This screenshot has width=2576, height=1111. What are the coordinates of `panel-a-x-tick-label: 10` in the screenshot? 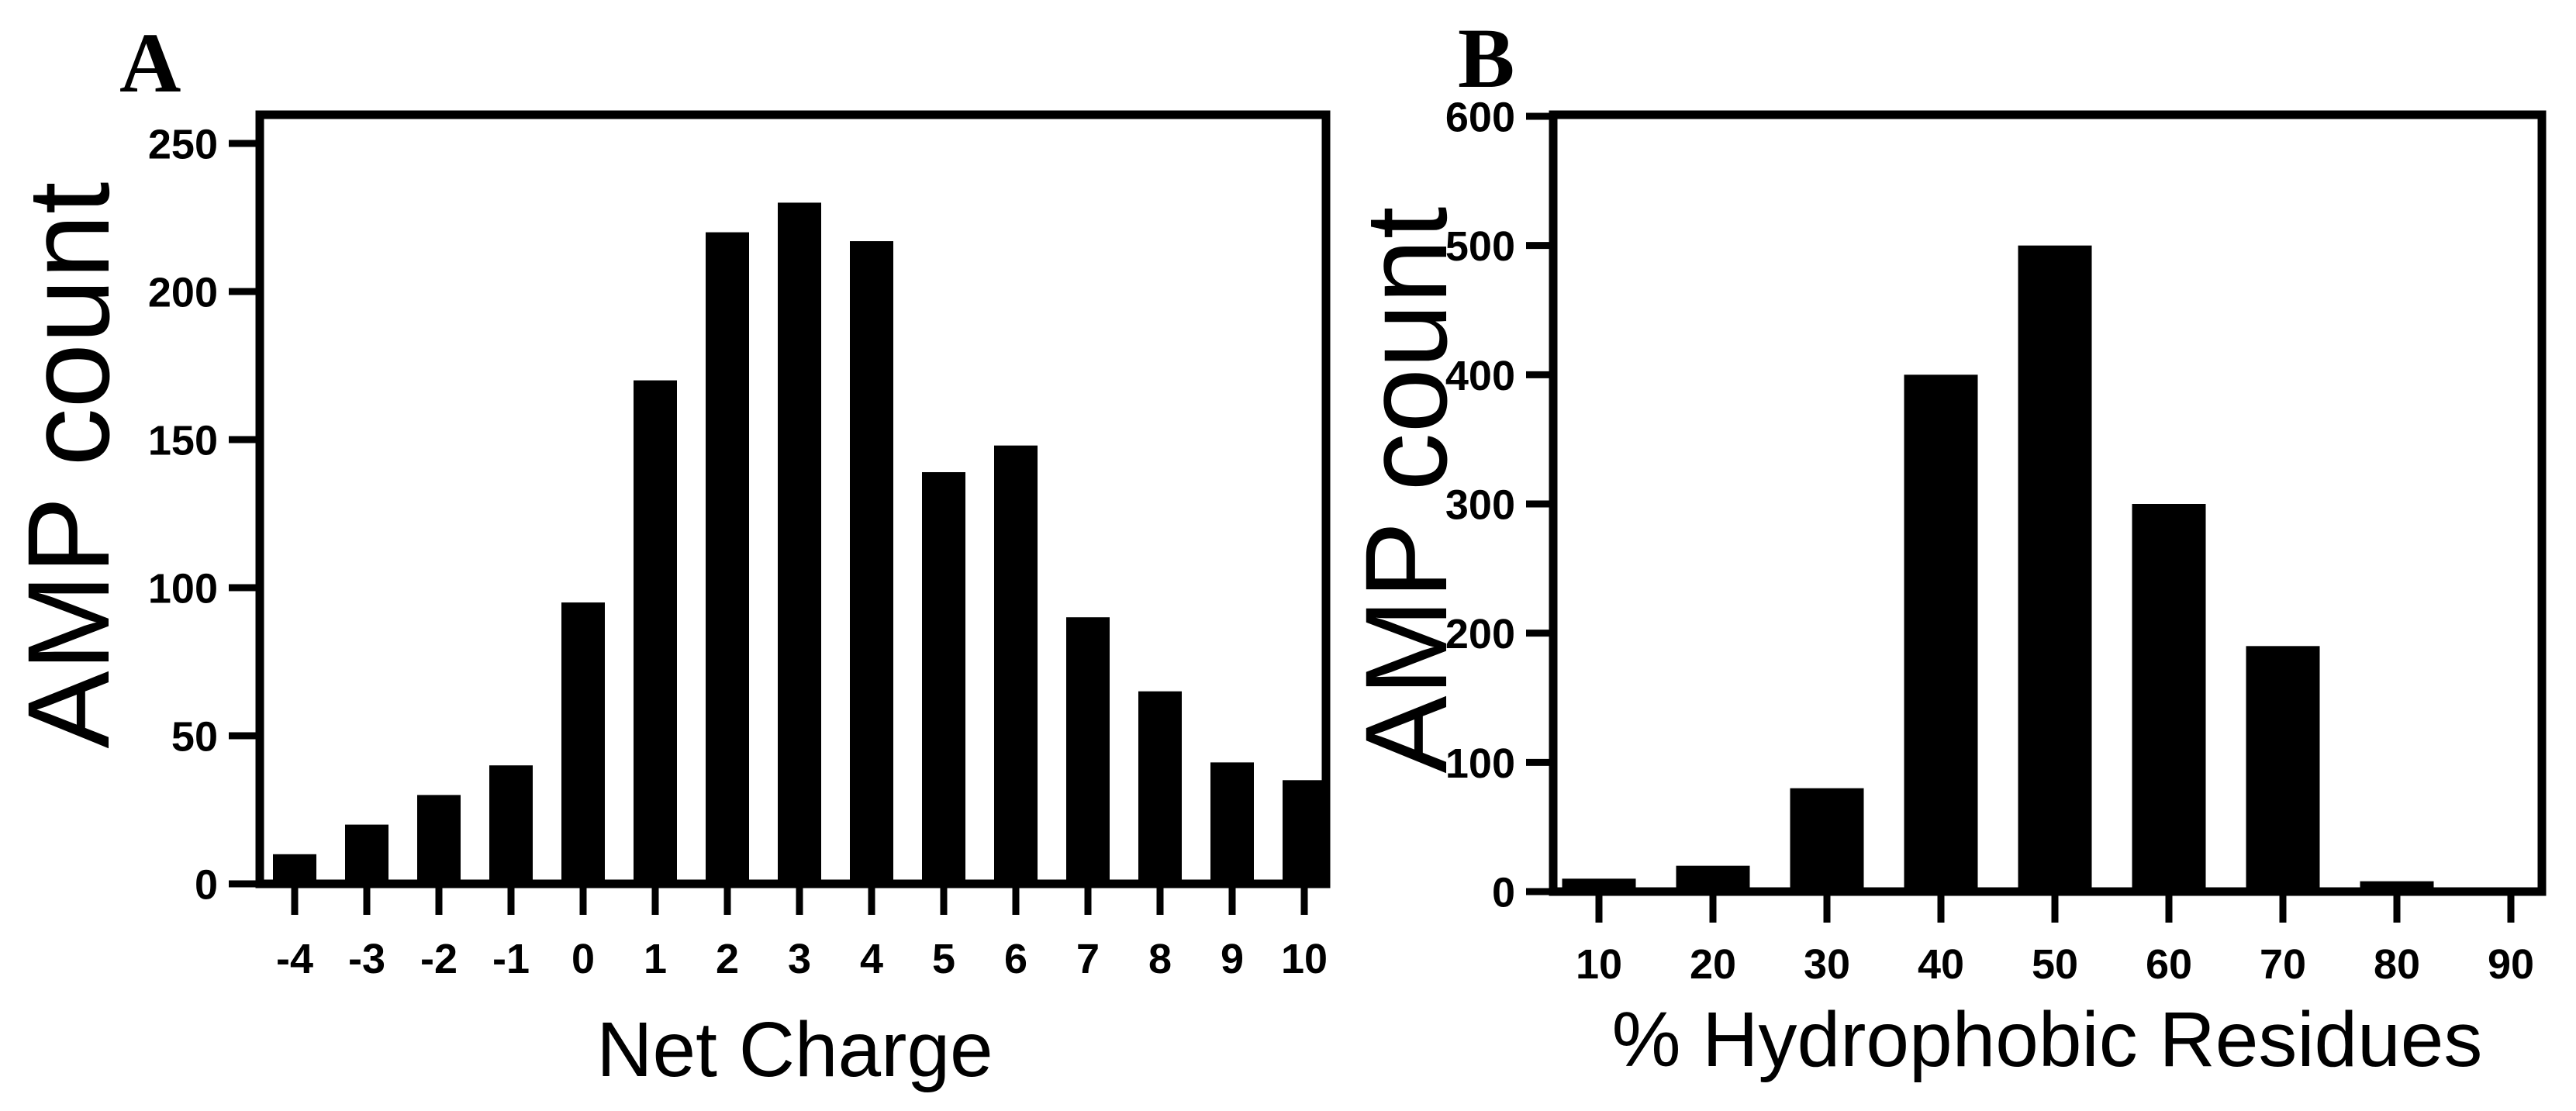 It's located at (1305, 959).